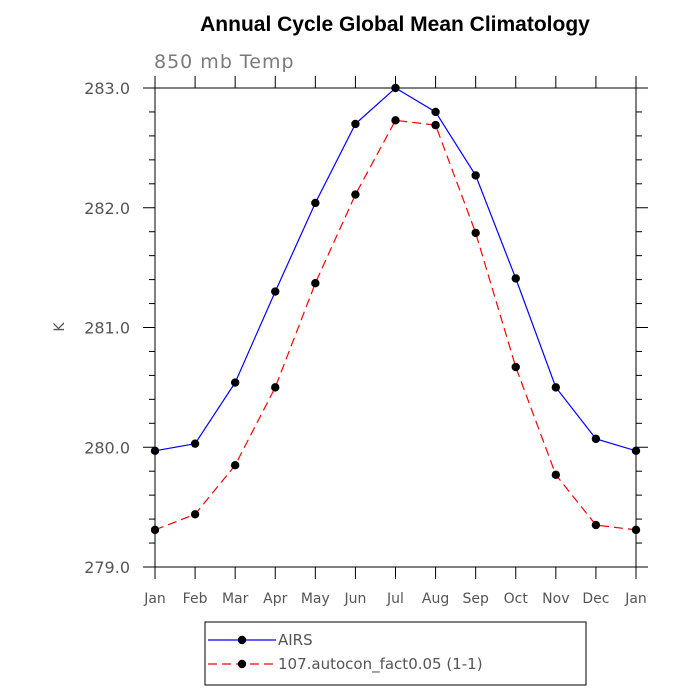  Describe the element at coordinates (435, 599) in the screenshot. I see `x-tick-label: Aug` at that location.